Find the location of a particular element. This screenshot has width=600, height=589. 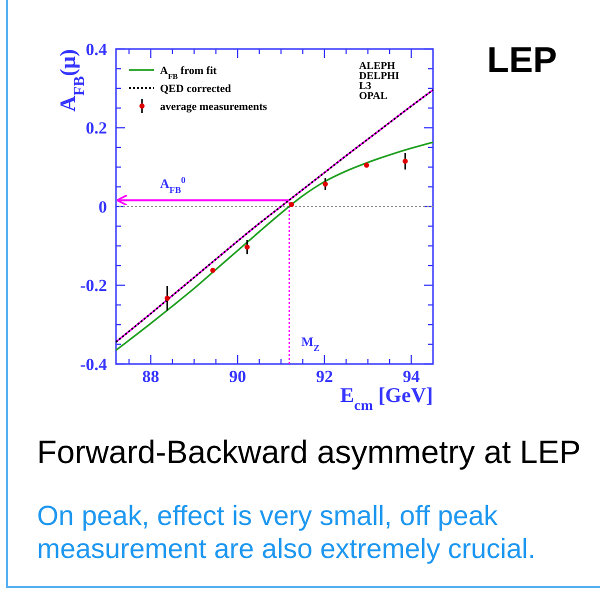

y-tick-label: 0.4 is located at coordinates (97, 49).